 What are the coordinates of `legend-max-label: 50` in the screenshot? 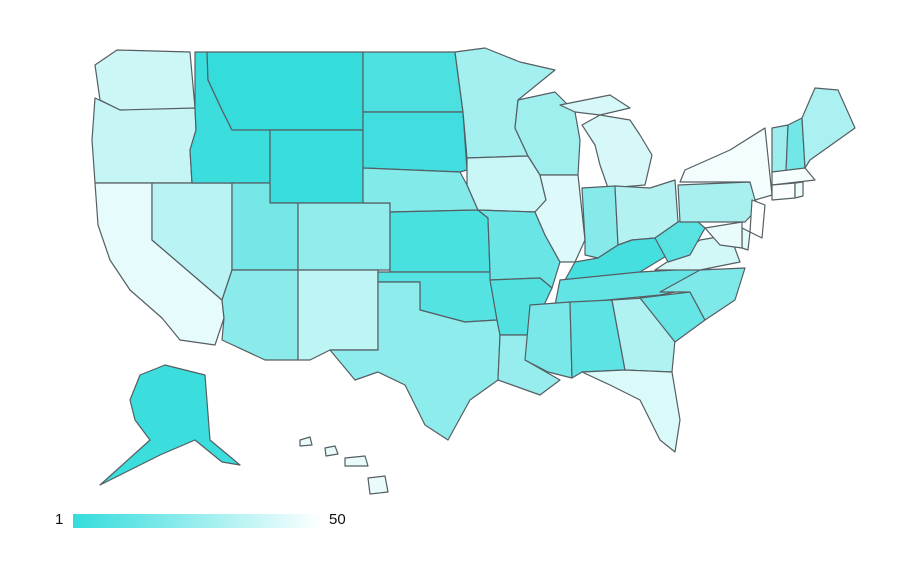 It's located at (337, 519).